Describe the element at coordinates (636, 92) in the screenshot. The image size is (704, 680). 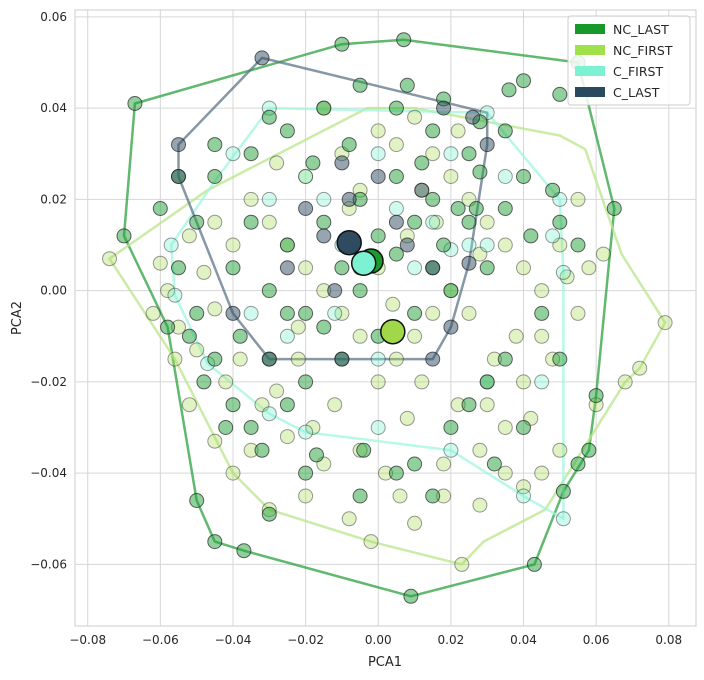
I see `legend-label: C_LAST` at that location.